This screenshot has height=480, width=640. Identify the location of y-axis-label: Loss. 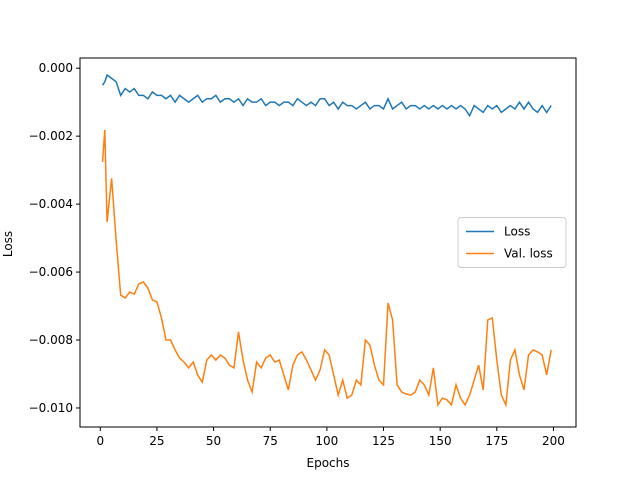
(8, 244).